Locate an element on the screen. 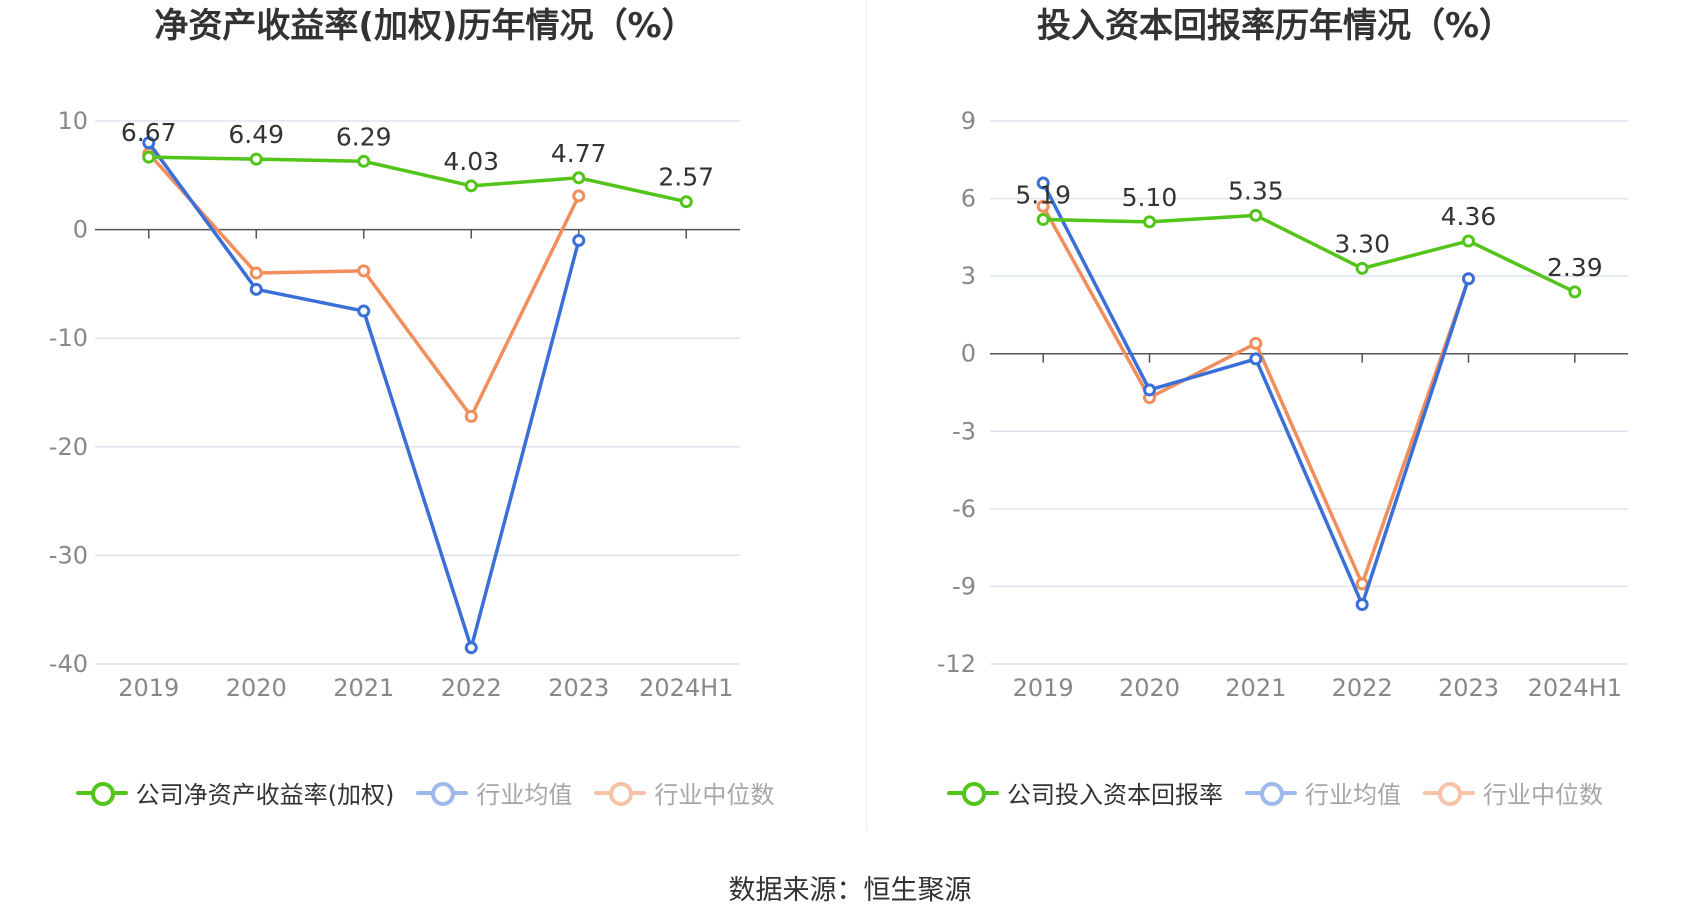 The width and height of the screenshot is (1700, 918). data-label: 3.30 is located at coordinates (1362, 243).